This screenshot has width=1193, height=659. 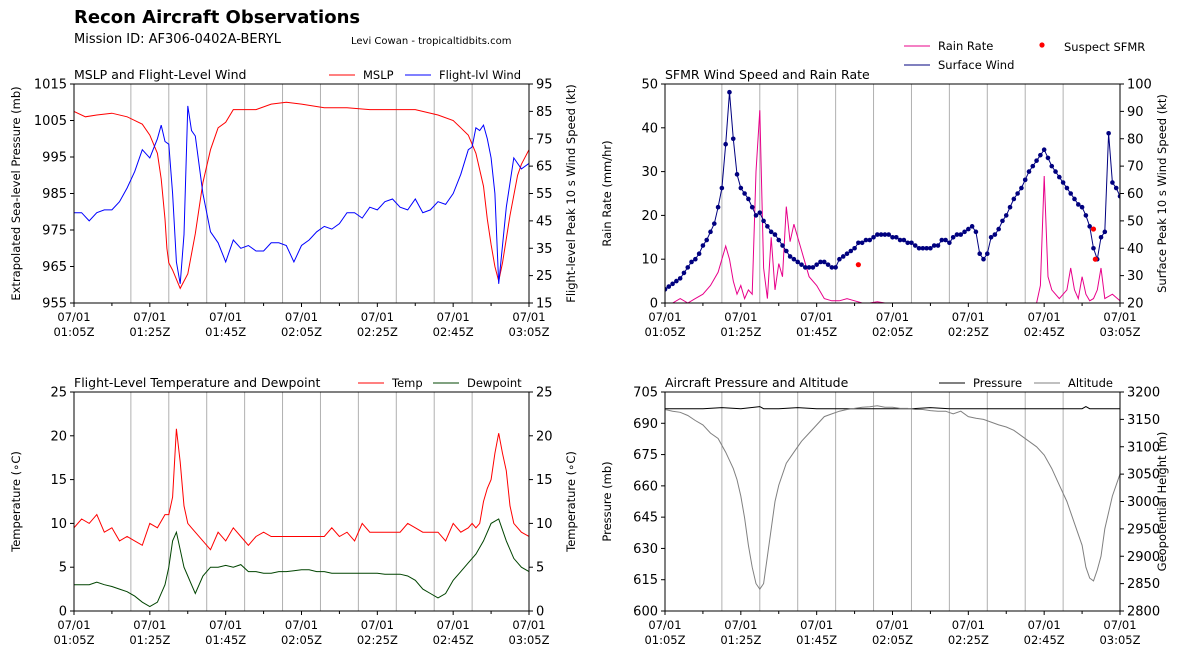 I want to click on series-line-pressure, so click(x=892, y=408).